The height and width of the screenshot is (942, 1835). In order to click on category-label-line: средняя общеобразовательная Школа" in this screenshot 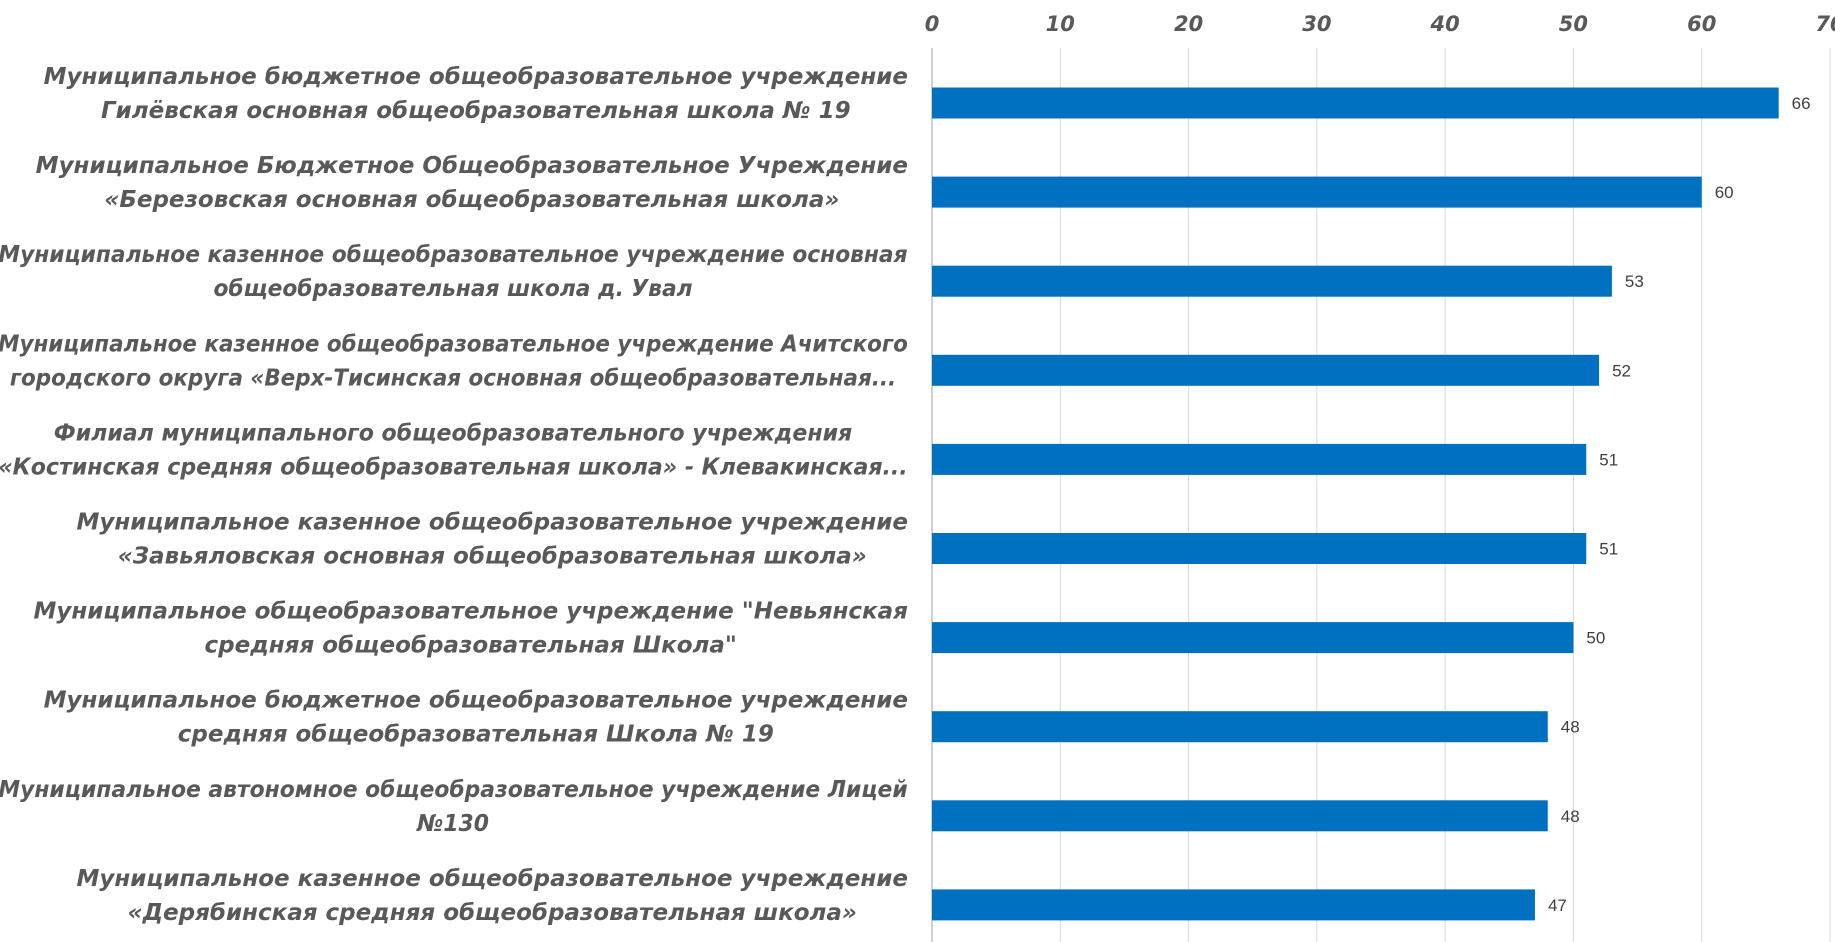, I will do `click(471, 646)`.